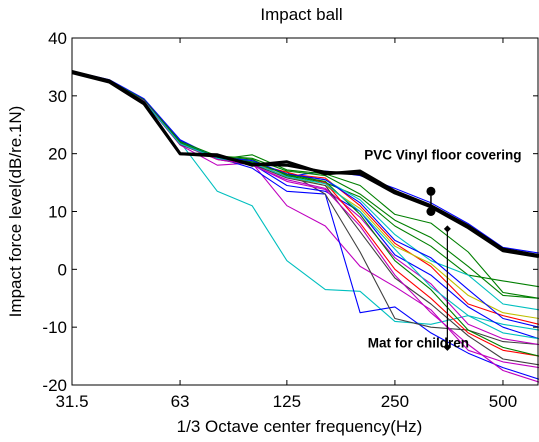  I want to click on x-axis-title: 1/3 Octave center frequency(Hz), so click(300, 426).